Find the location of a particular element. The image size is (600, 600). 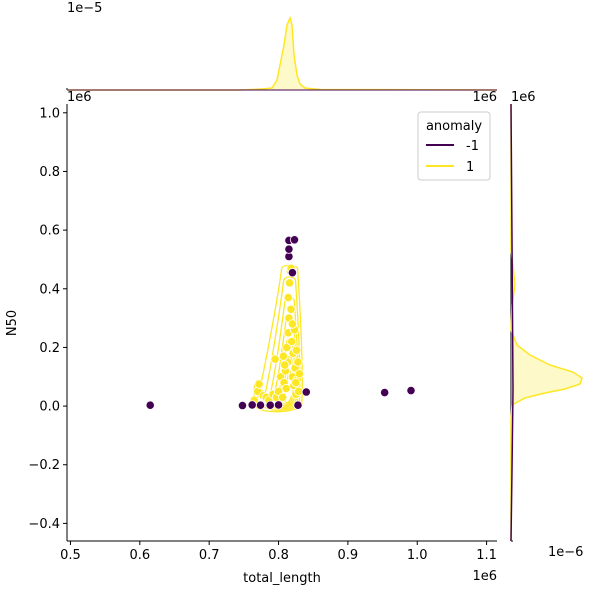

y-tick-label: 0.2 is located at coordinates (49, 348).